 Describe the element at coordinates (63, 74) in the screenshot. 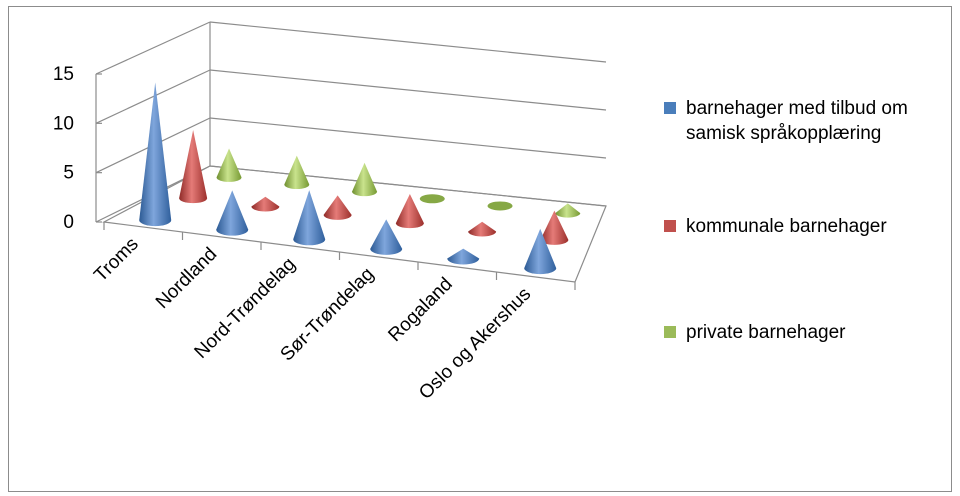

I see `y-tick-label: 15` at that location.